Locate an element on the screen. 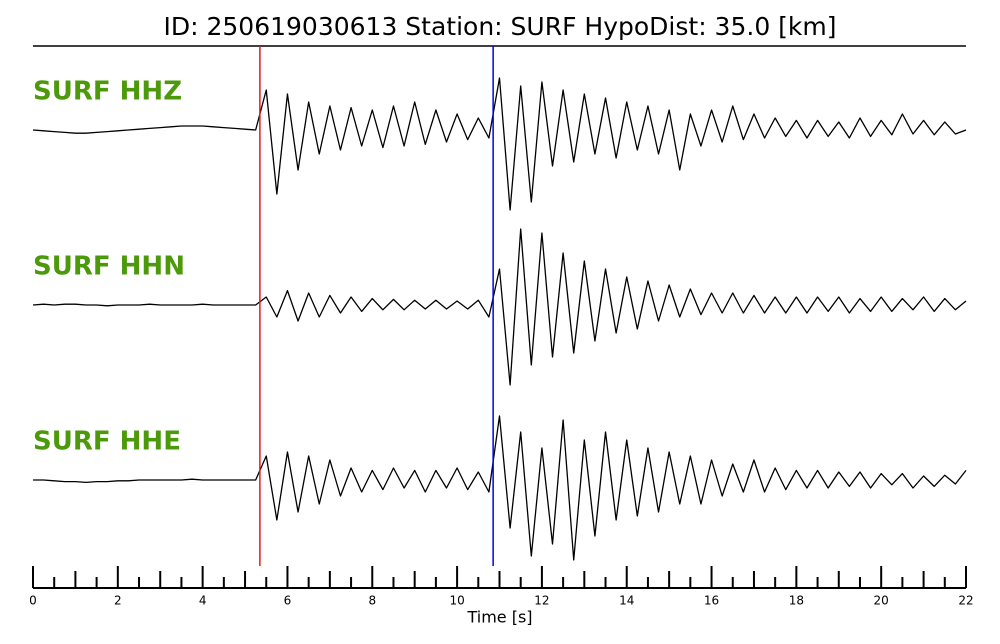 This screenshot has height=644, width=1000. x-tick-label: 6 is located at coordinates (288, 601).